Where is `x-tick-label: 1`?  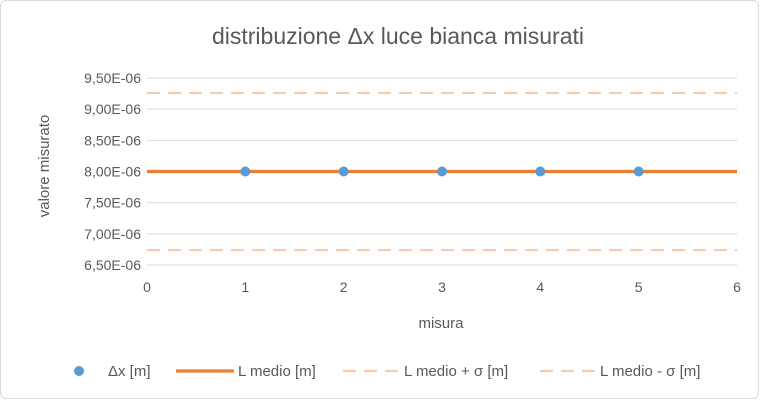
x-tick-label: 1 is located at coordinates (245, 287).